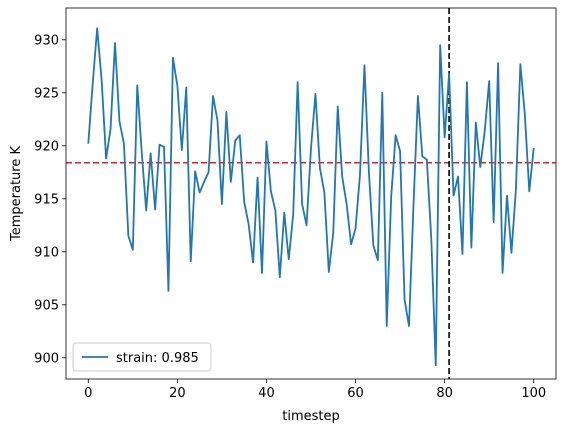 This screenshot has height=432, width=571. What do you see at coordinates (46, 252) in the screenshot?
I see `y-tick-label: 910` at bounding box center [46, 252].